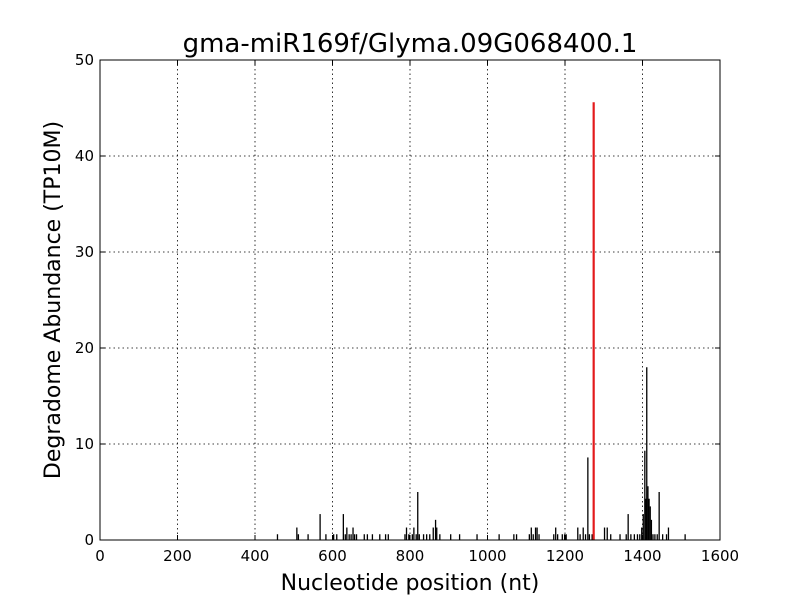 This screenshot has width=800, height=600. What do you see at coordinates (84, 252) in the screenshot?
I see `y-tick-label: 30` at bounding box center [84, 252].